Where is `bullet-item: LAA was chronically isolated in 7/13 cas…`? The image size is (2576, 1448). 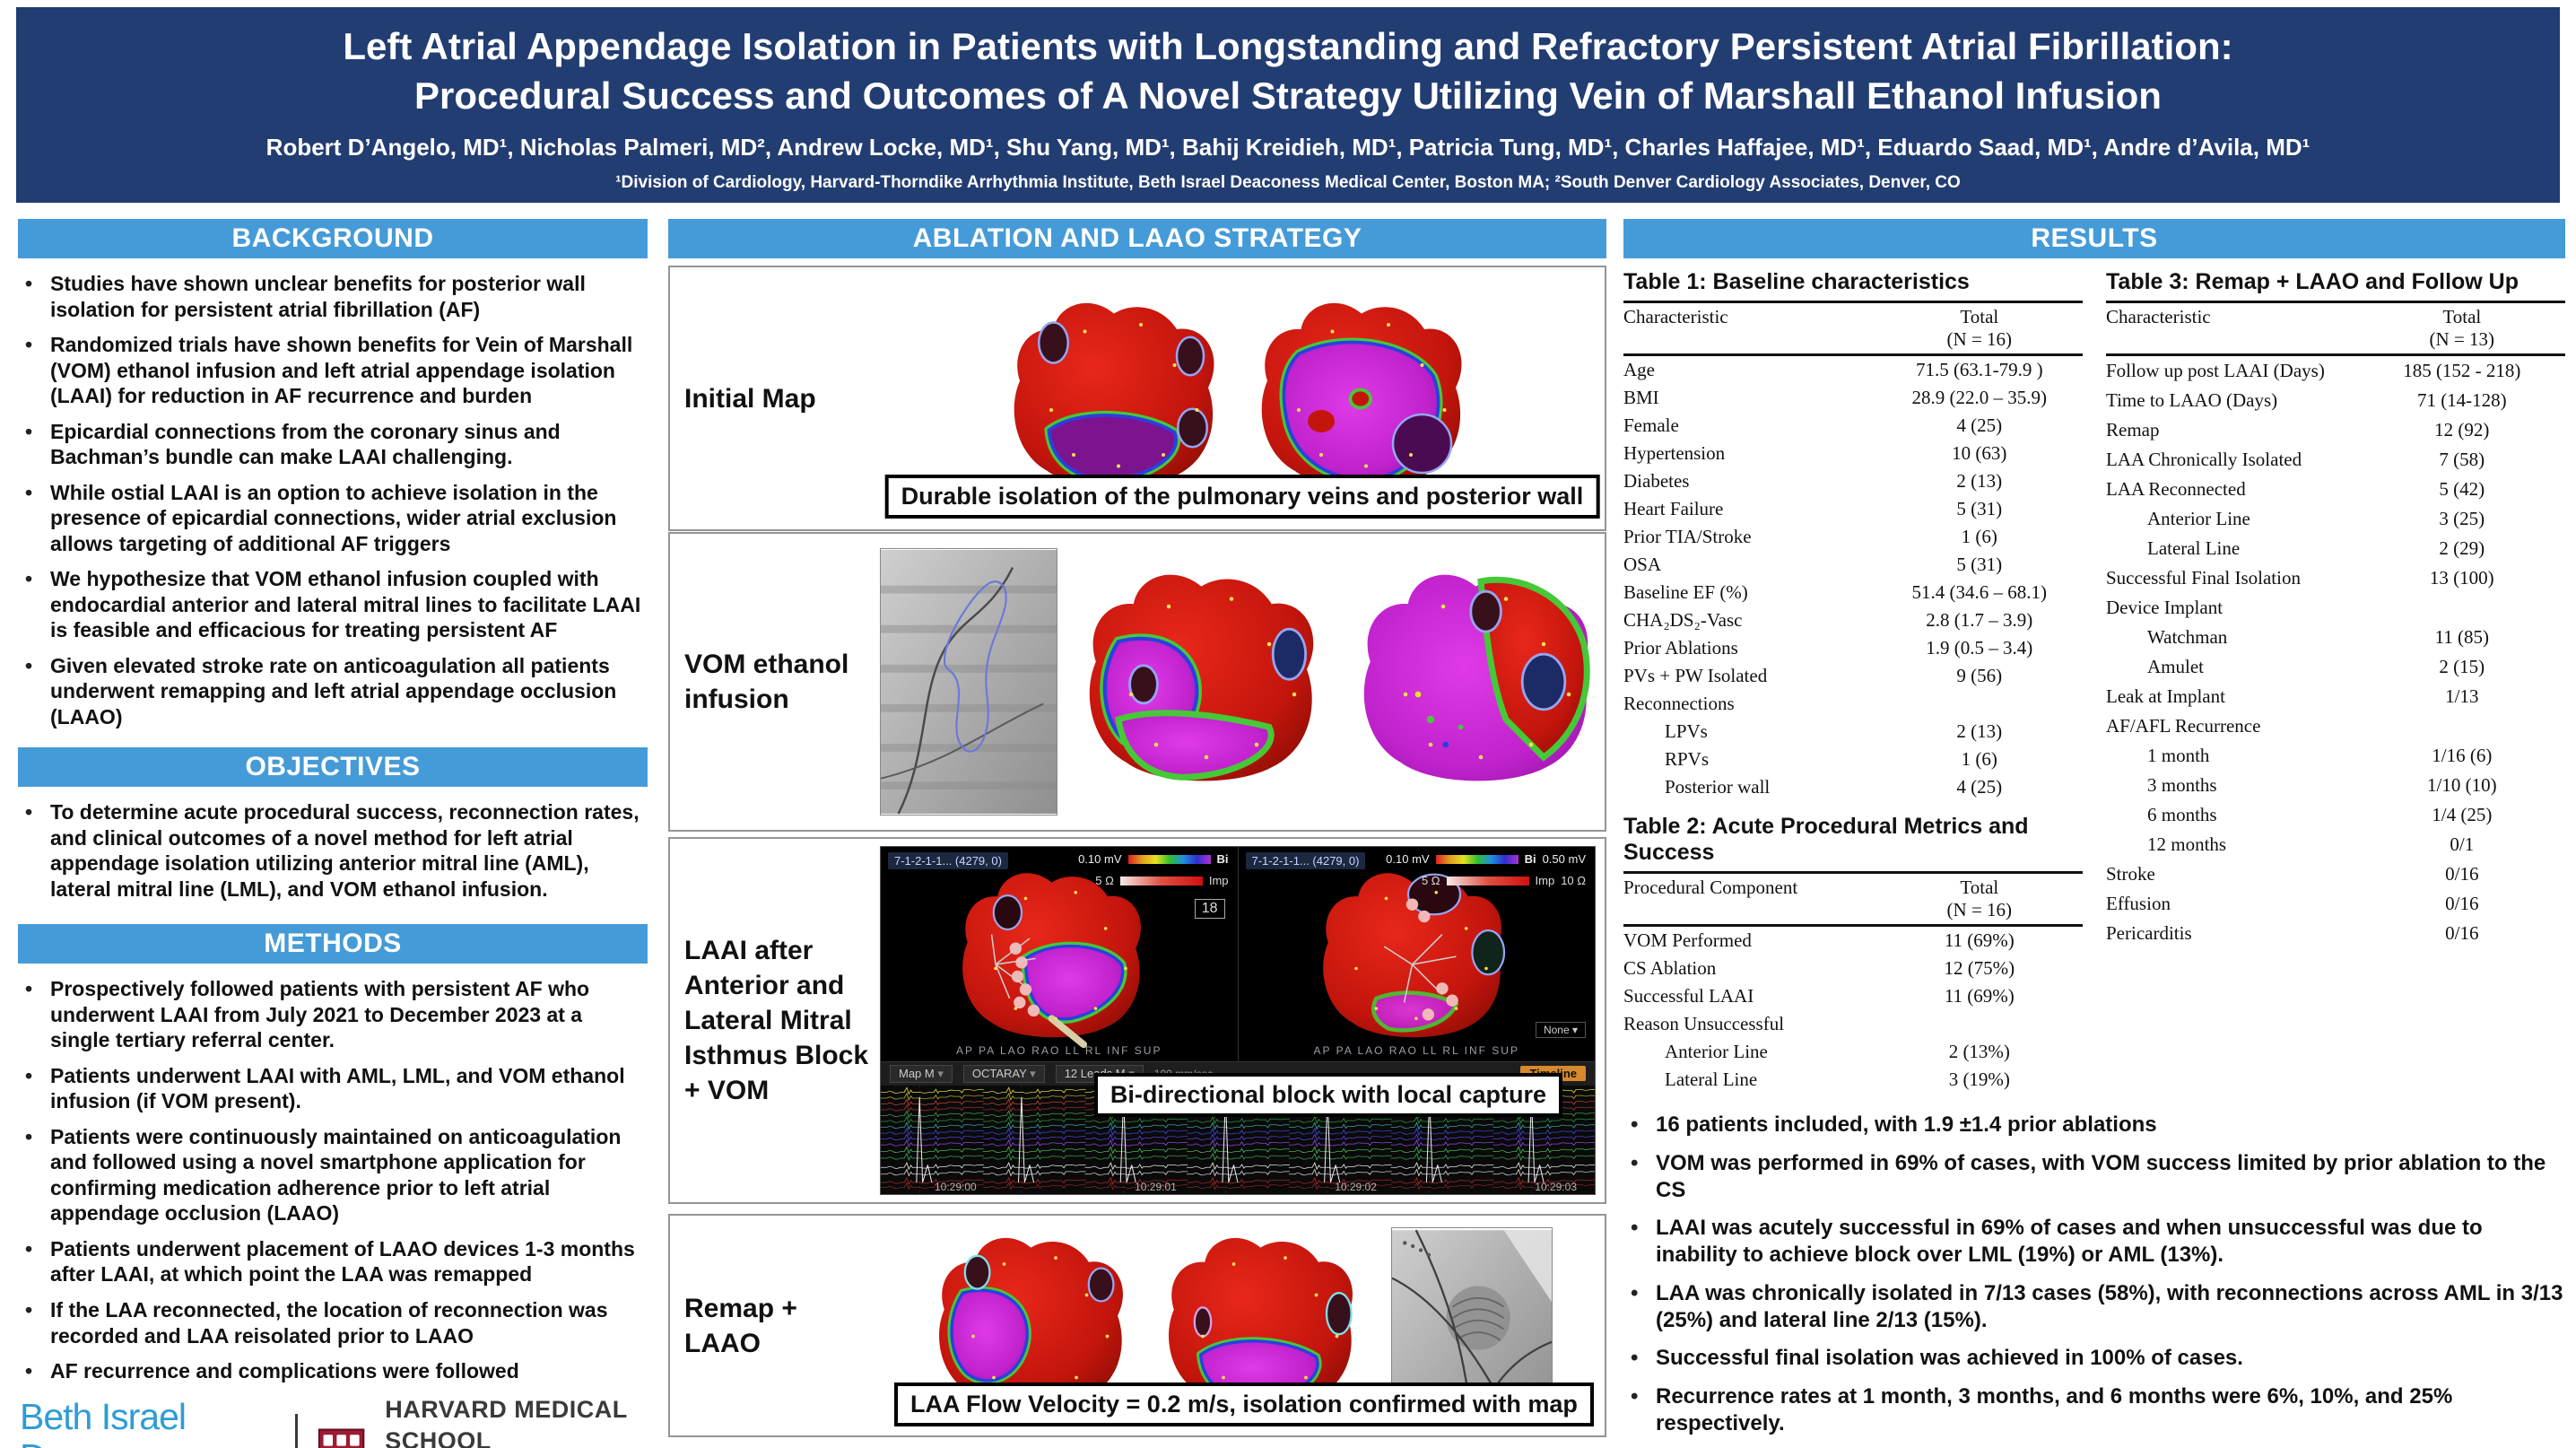
bullet-item: LAA was chronically isolated in 7/13 cas… is located at coordinates (2093, 1307).